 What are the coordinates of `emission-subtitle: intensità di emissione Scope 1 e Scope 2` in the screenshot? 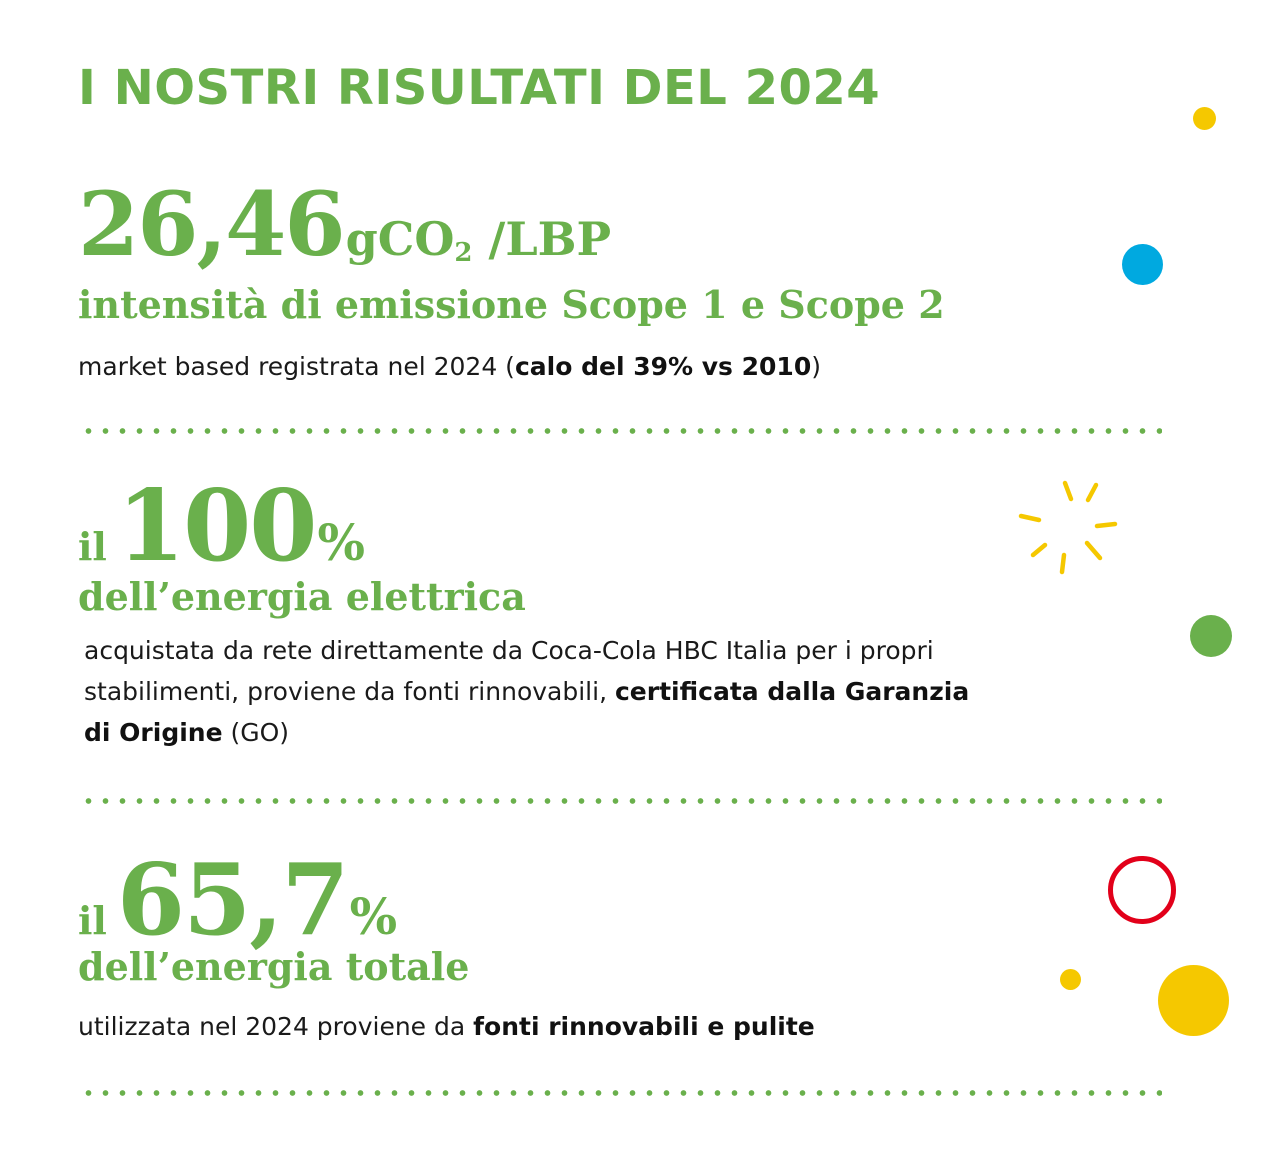 It's located at (511, 304).